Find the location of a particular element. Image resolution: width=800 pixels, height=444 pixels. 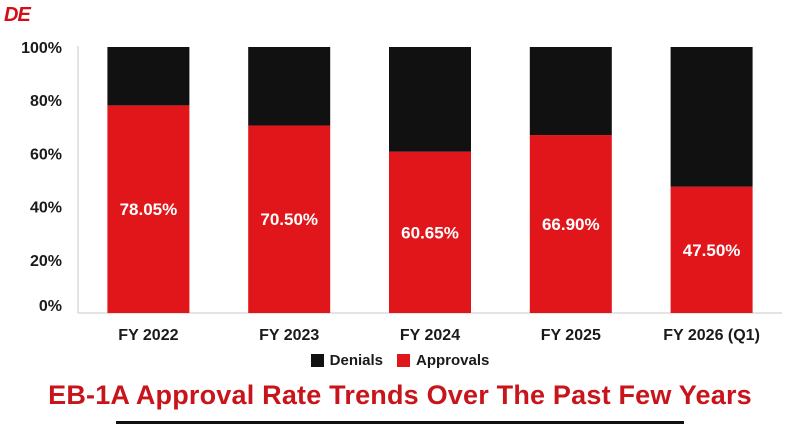

x-category-label: FY 2025 is located at coordinates (571, 335).